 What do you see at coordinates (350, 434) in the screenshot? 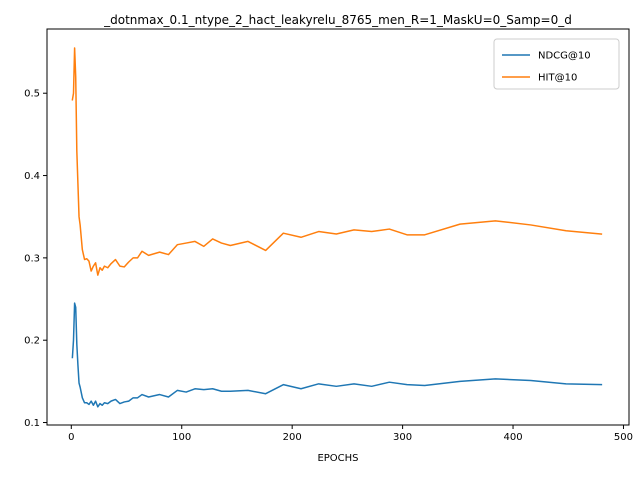
I see `x-axis: 0 100 200 300 400 500` at bounding box center [350, 434].